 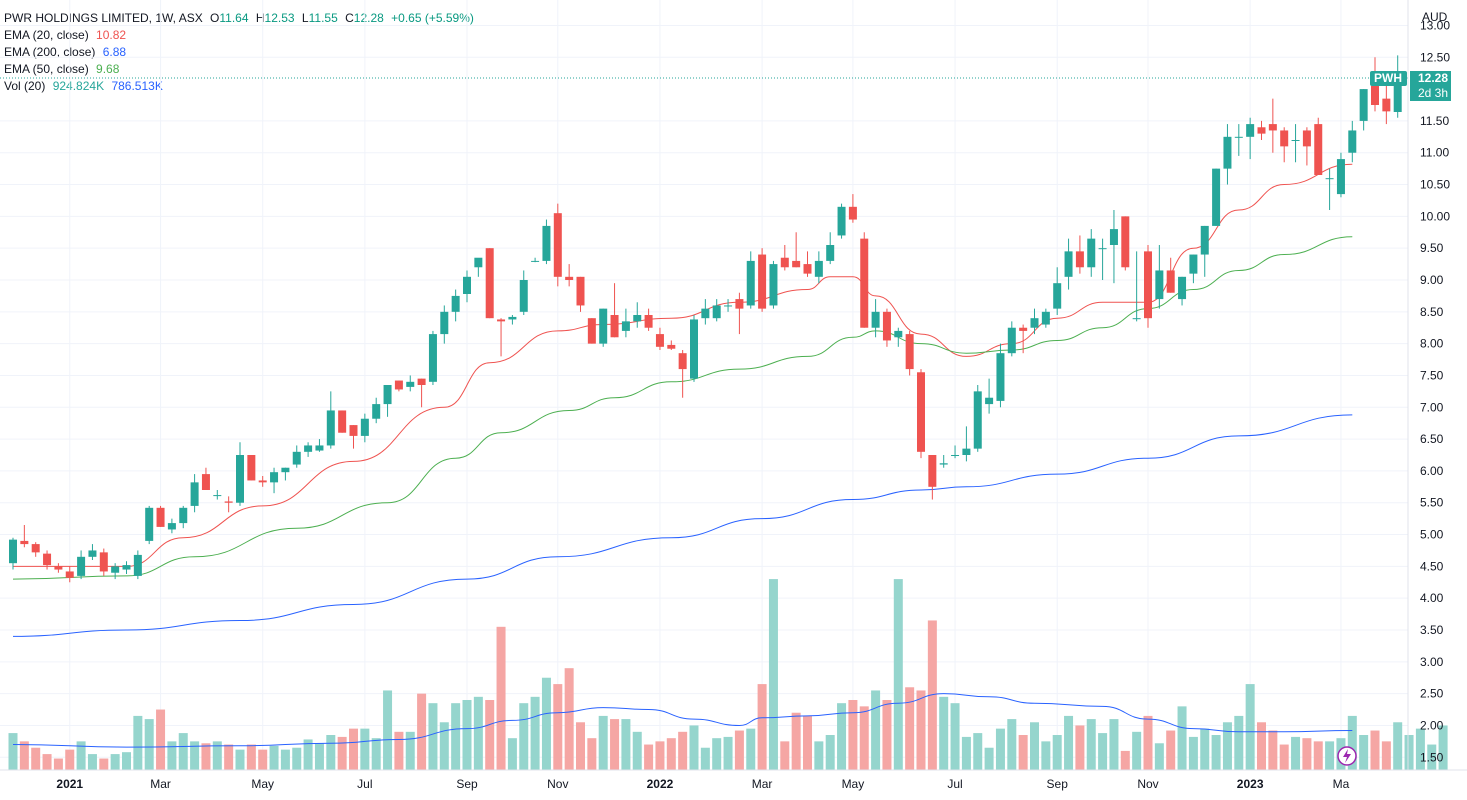 I want to click on vol-label: Vol (20), so click(x=25, y=86).